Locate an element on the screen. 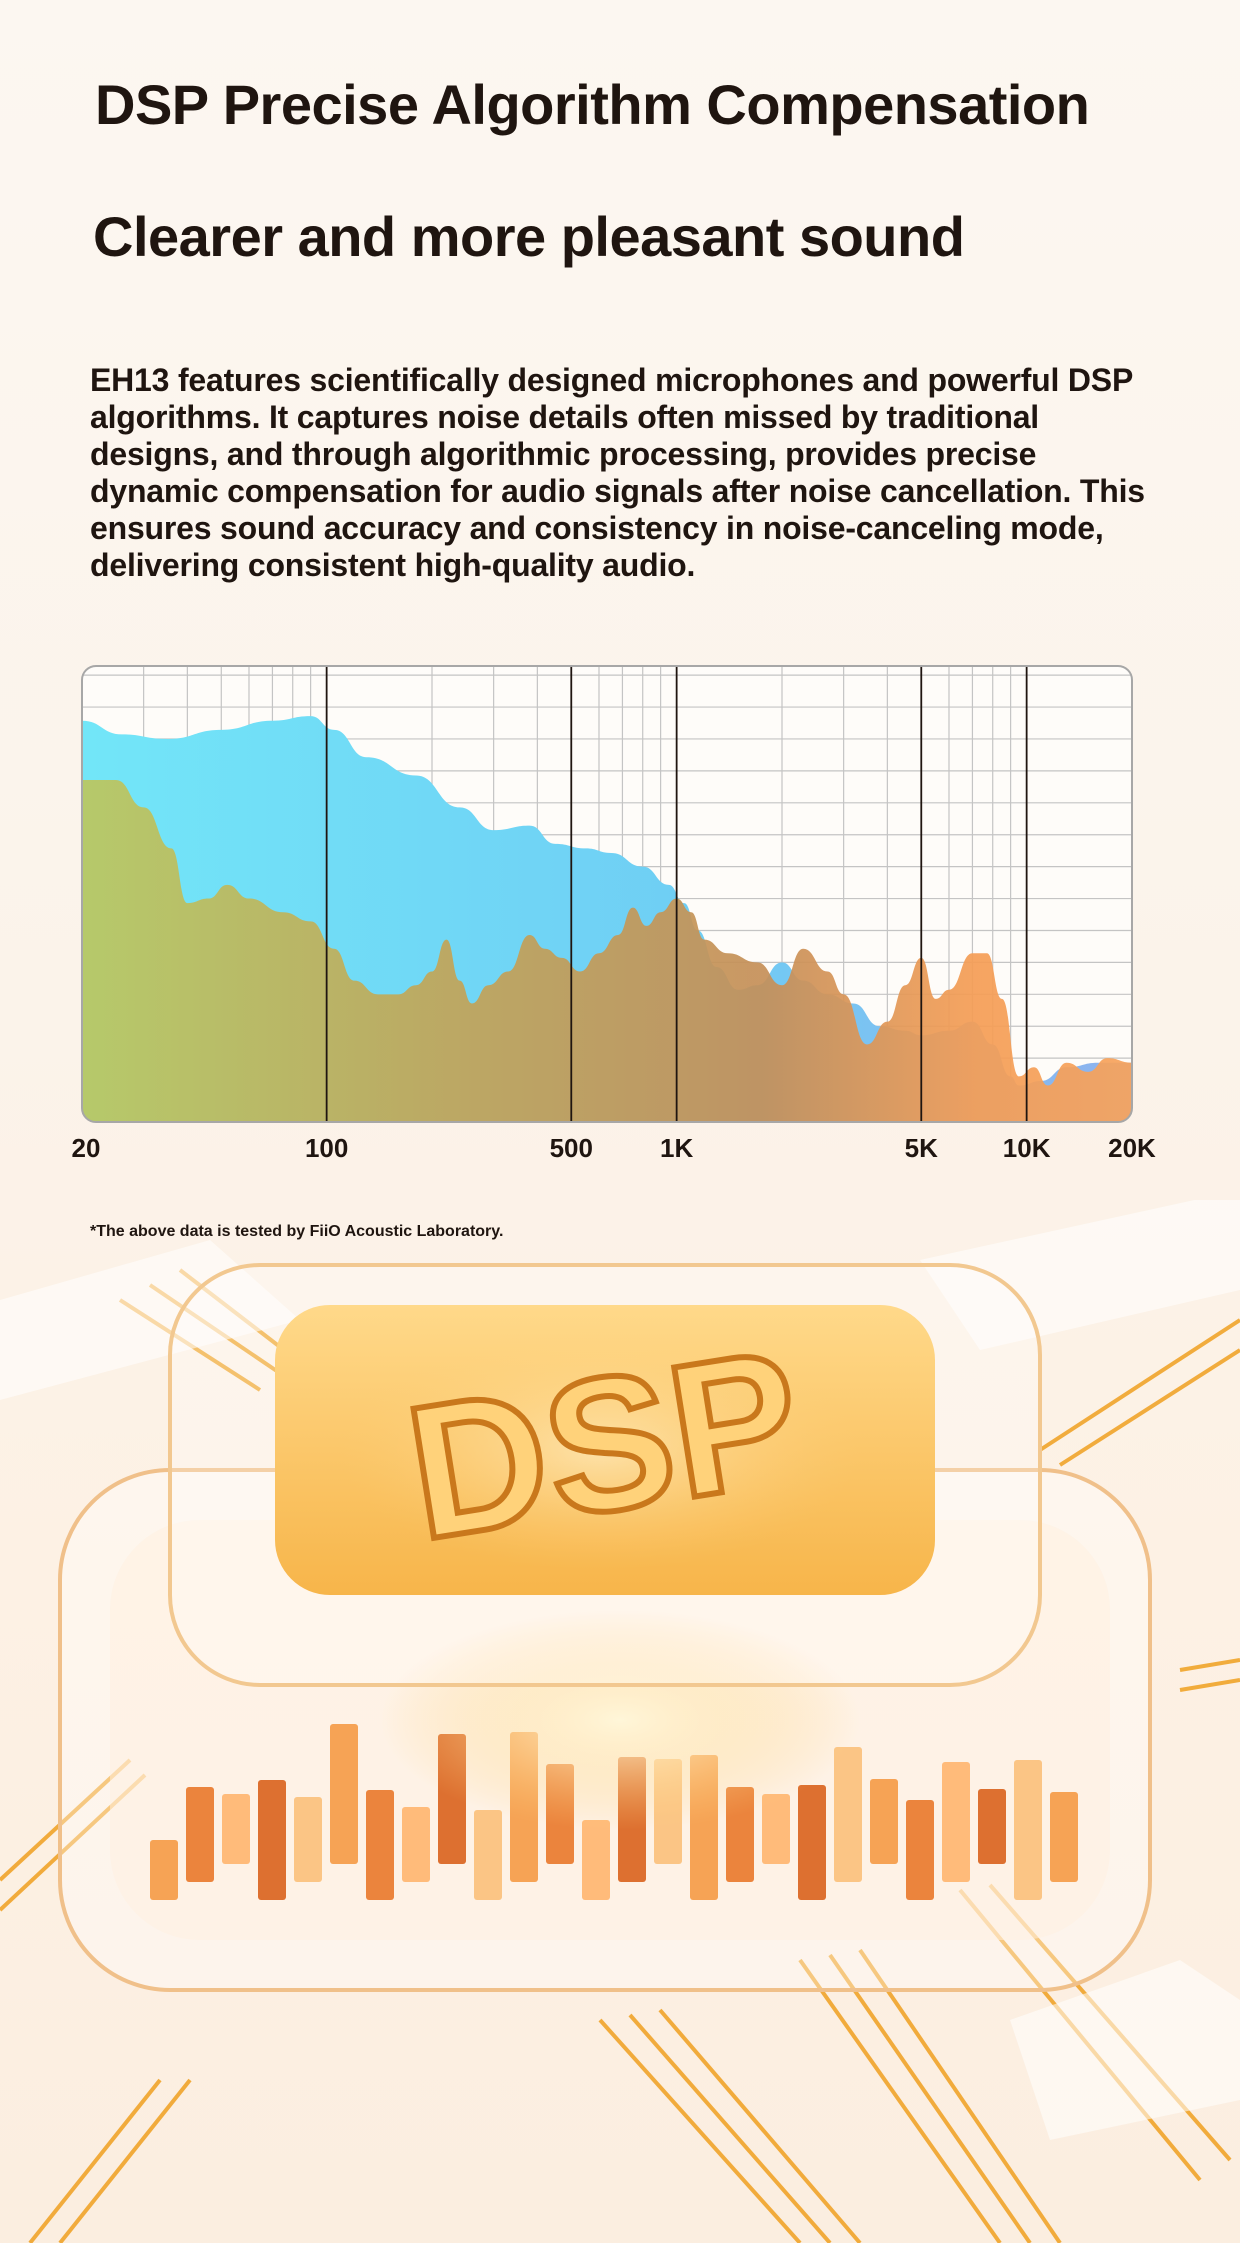  page-subtitle: Clearer and more pleasant sound is located at coordinates (529, 236).